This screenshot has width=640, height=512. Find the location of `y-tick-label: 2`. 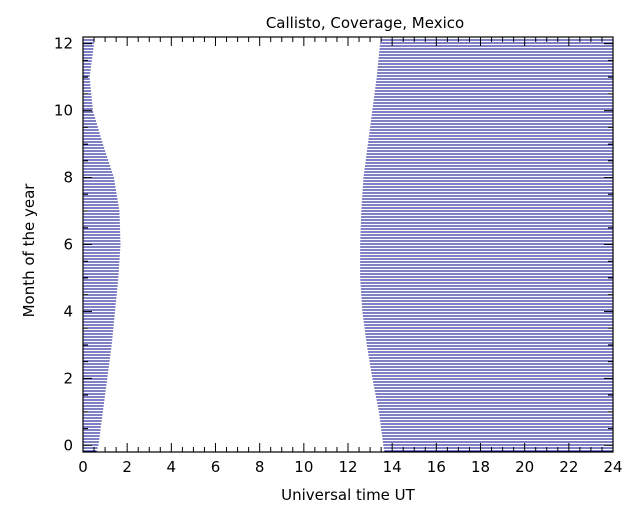

y-tick-label: 2 is located at coordinates (68, 378).